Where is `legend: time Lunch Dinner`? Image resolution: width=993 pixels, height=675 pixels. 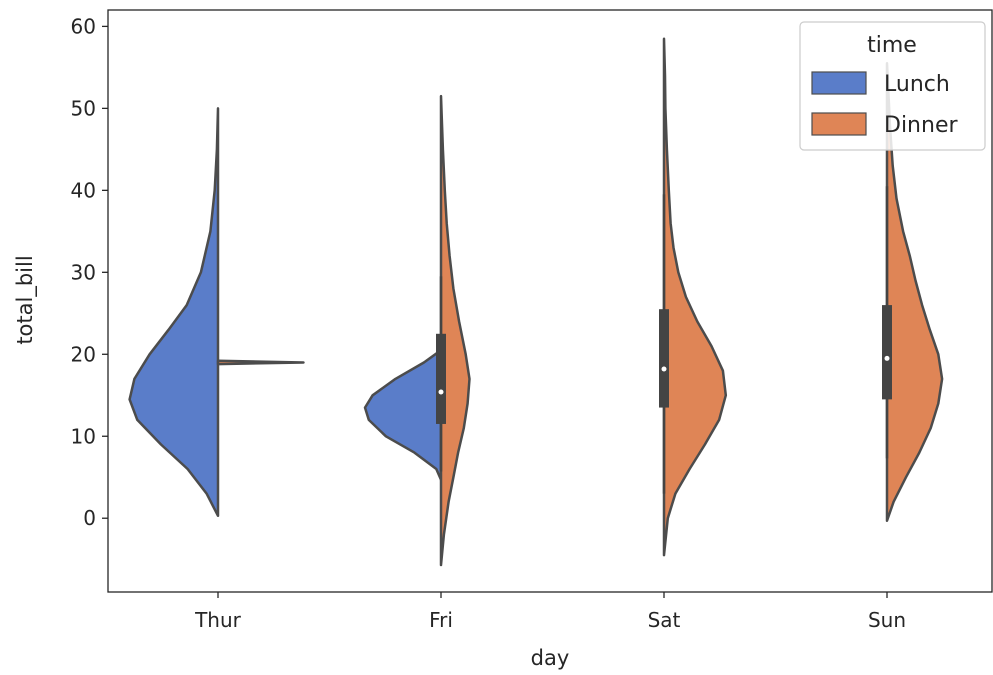
legend: time Lunch Dinner is located at coordinates (892, 86).